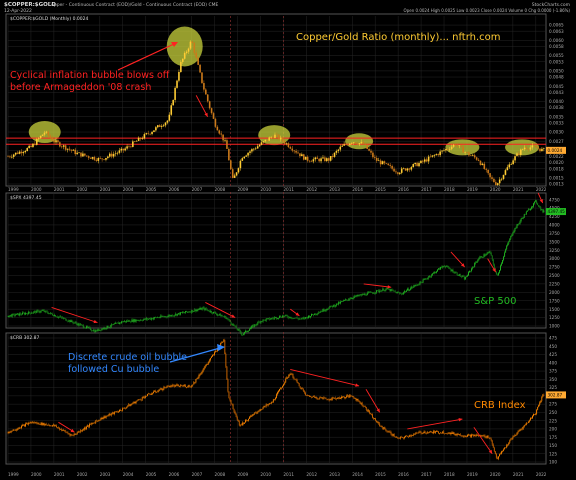 Image resolution: width=576 pixels, height=480 pixels. What do you see at coordinates (556, 122) in the screenshot?
I see `y-tick-label: 0.0033` at bounding box center [556, 122].